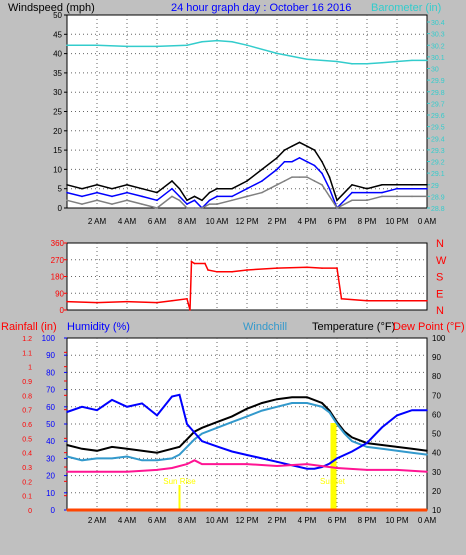  Describe the element at coordinates (254, 466) in the screenshot. I see `sun-markers: Sun Rise Sunset` at that location.